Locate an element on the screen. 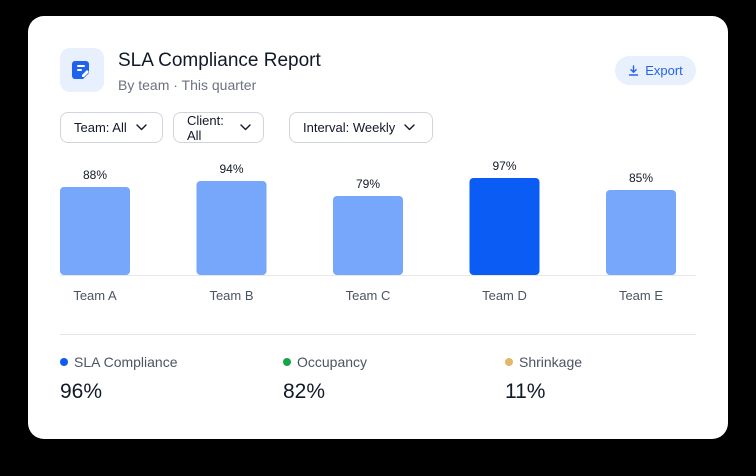 The height and width of the screenshot is (476, 756). interval-filter-label: Interval: Weekly is located at coordinates (349, 127).